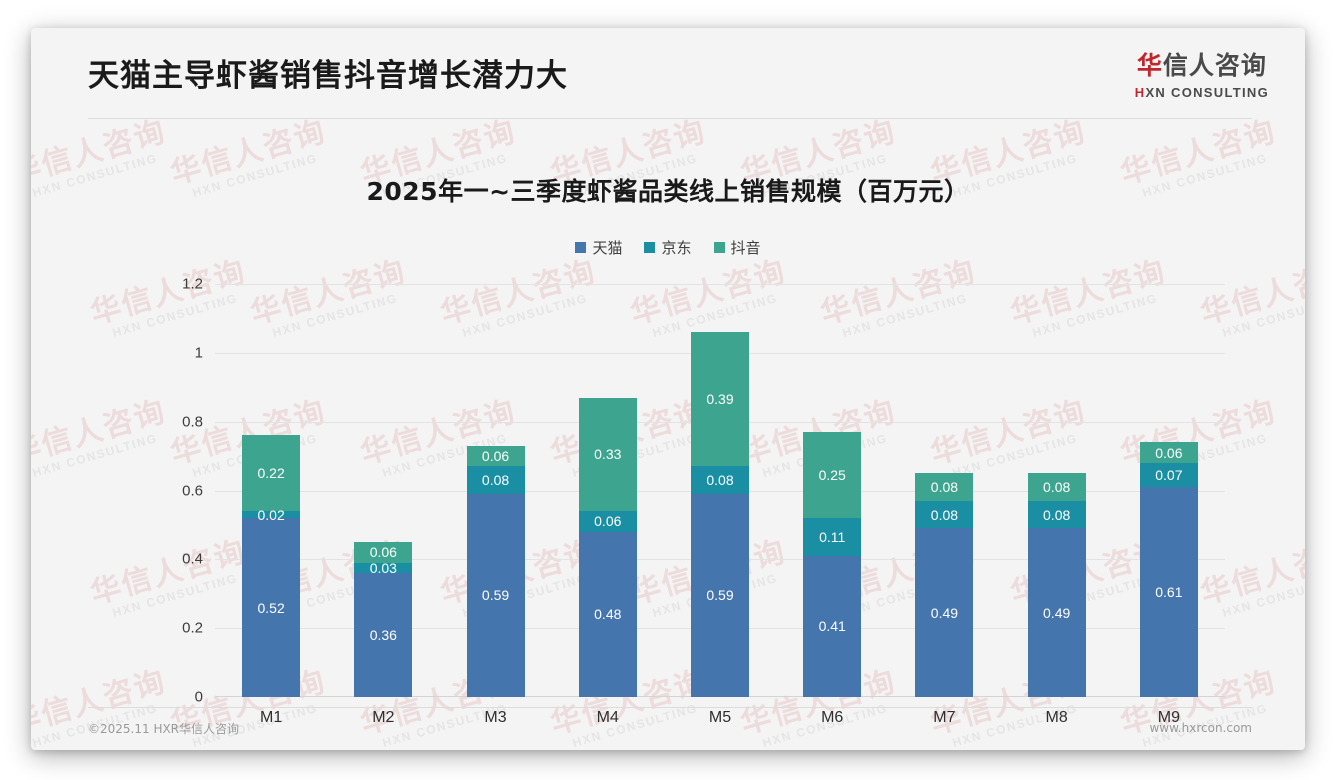  I want to click on bar-segment-京东: 0.02, so click(271, 515).